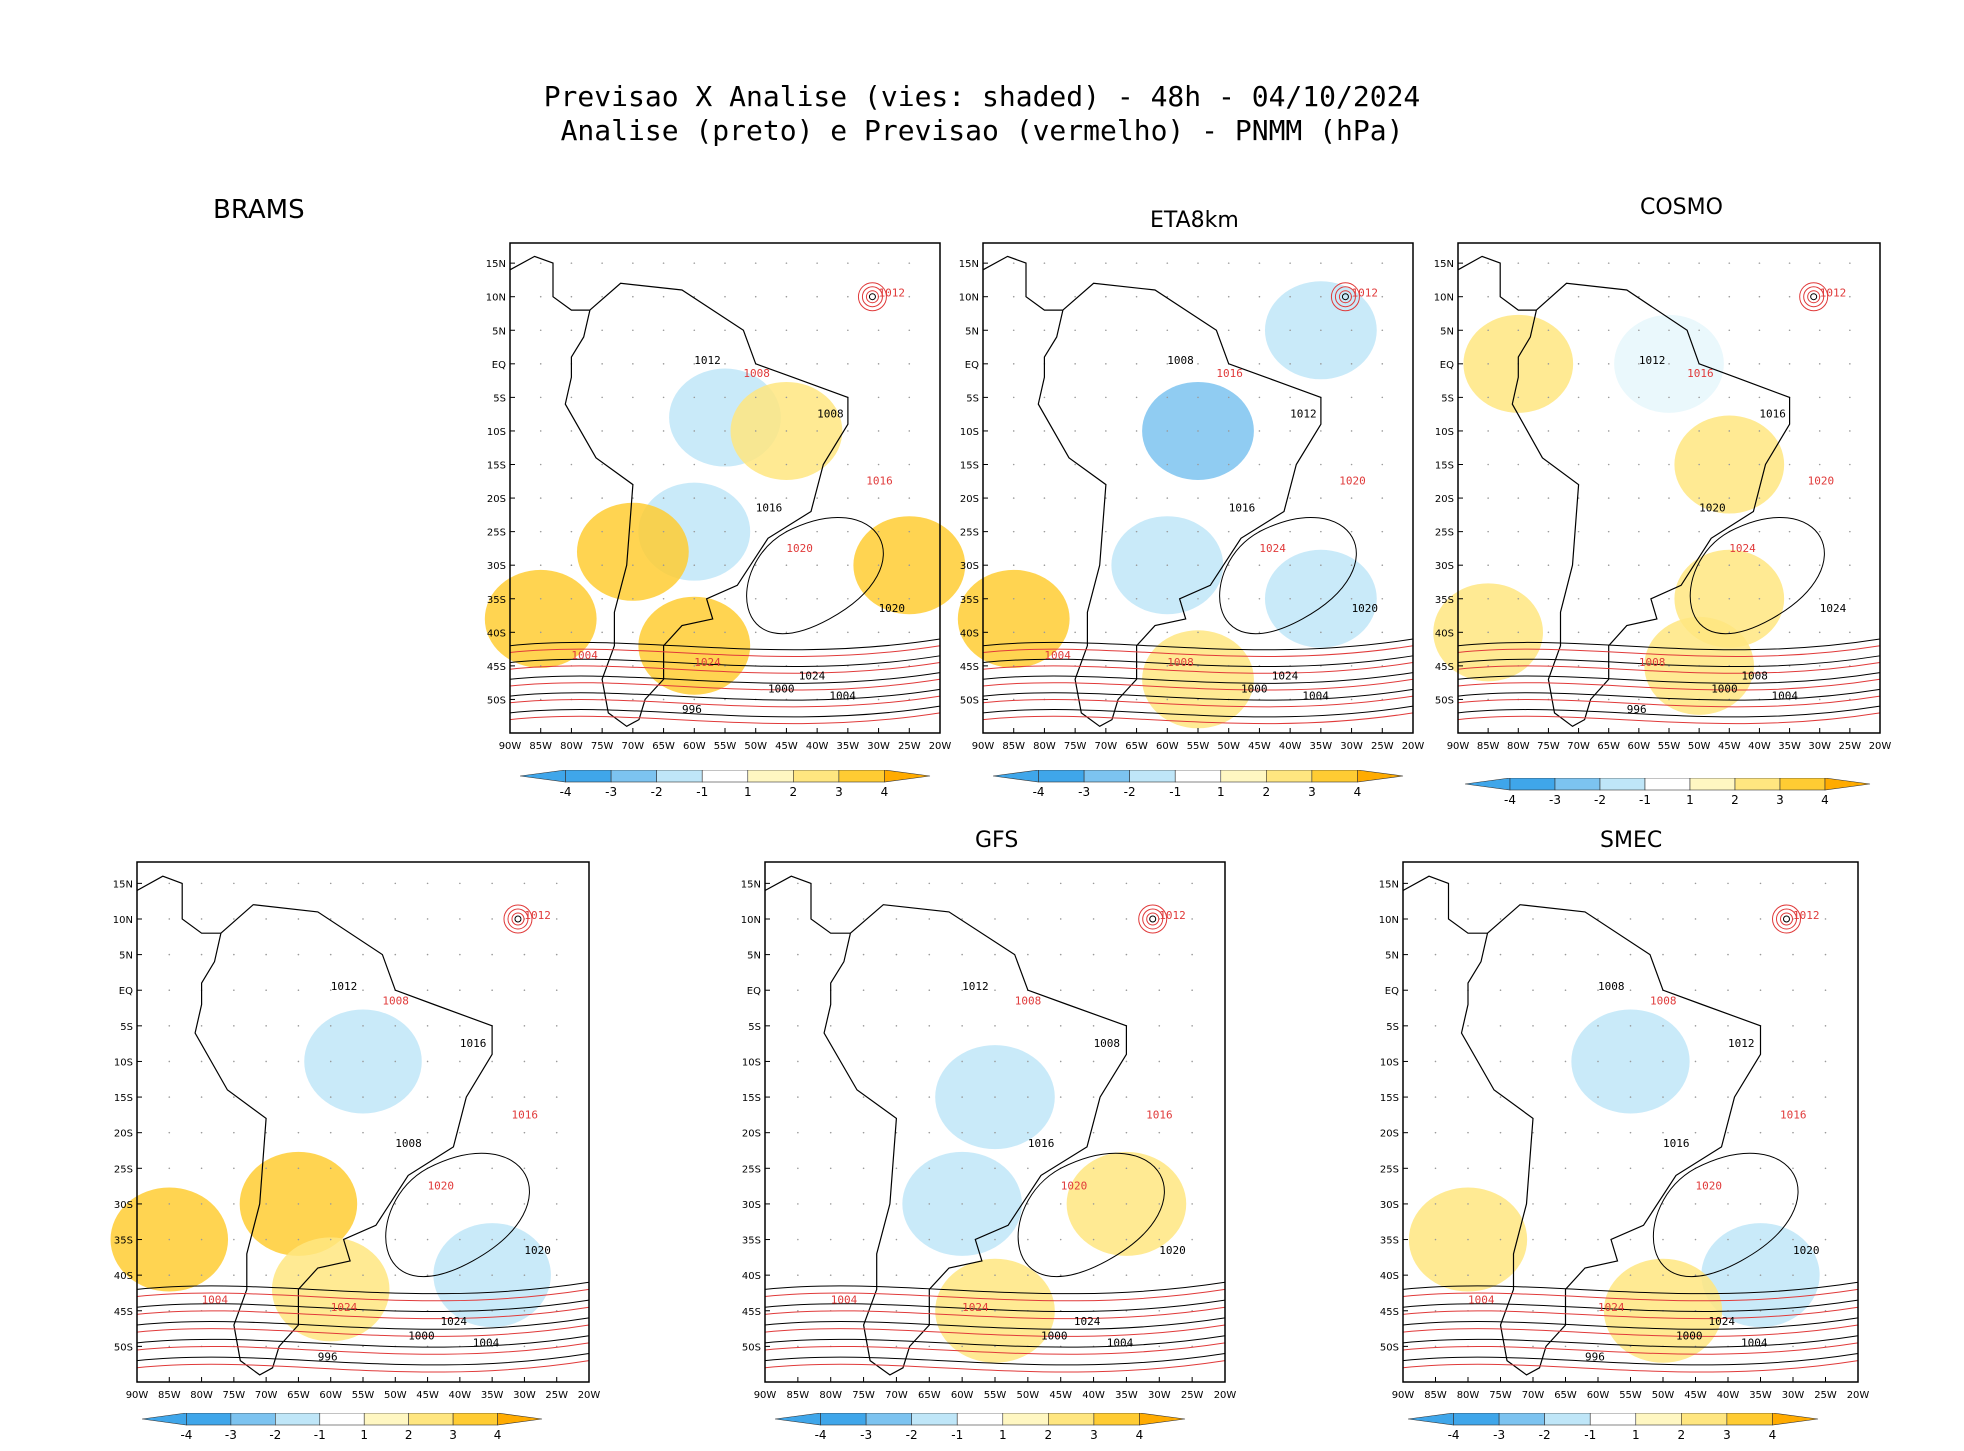 The height and width of the screenshot is (1451, 1964). I want to click on y-tick-label: 10S, so click(1389, 1062).